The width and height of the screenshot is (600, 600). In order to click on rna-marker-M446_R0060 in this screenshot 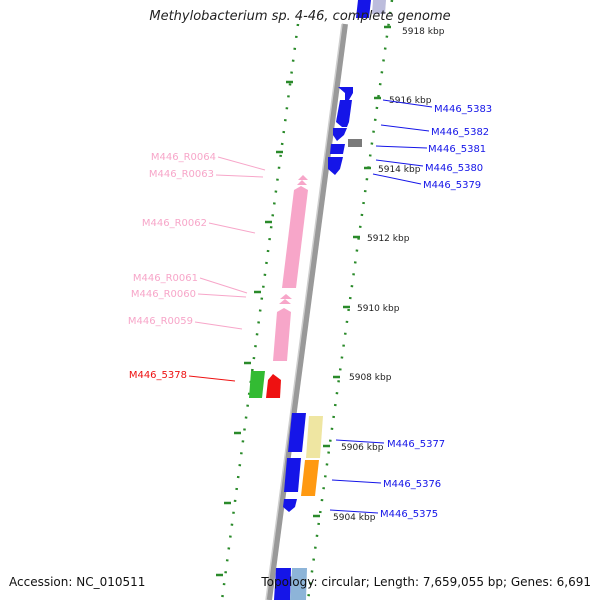, I will do `click(285, 301)`.